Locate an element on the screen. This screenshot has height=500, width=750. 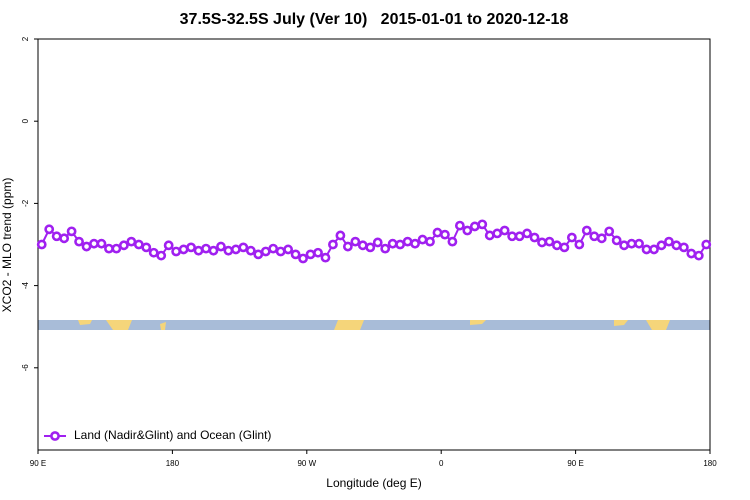
x-tick-label: 90 W is located at coordinates (306, 463).